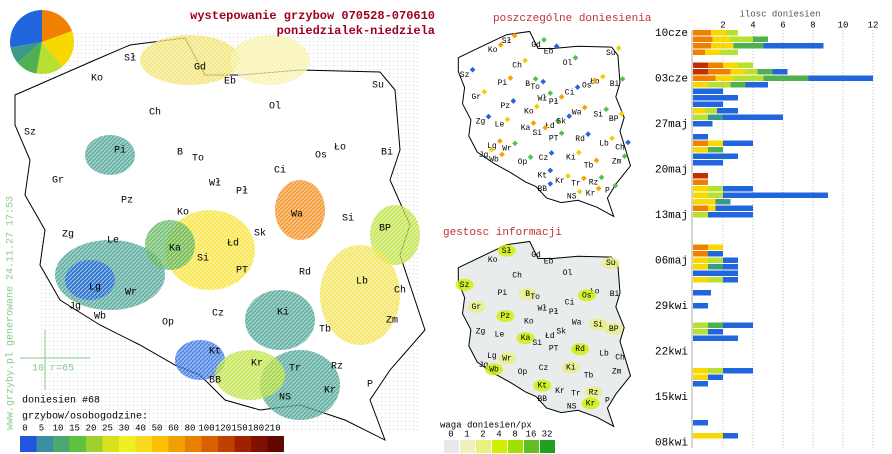  Describe the element at coordinates (752, 25) in the screenshot. I see `x-tick-label: 4` at that location.